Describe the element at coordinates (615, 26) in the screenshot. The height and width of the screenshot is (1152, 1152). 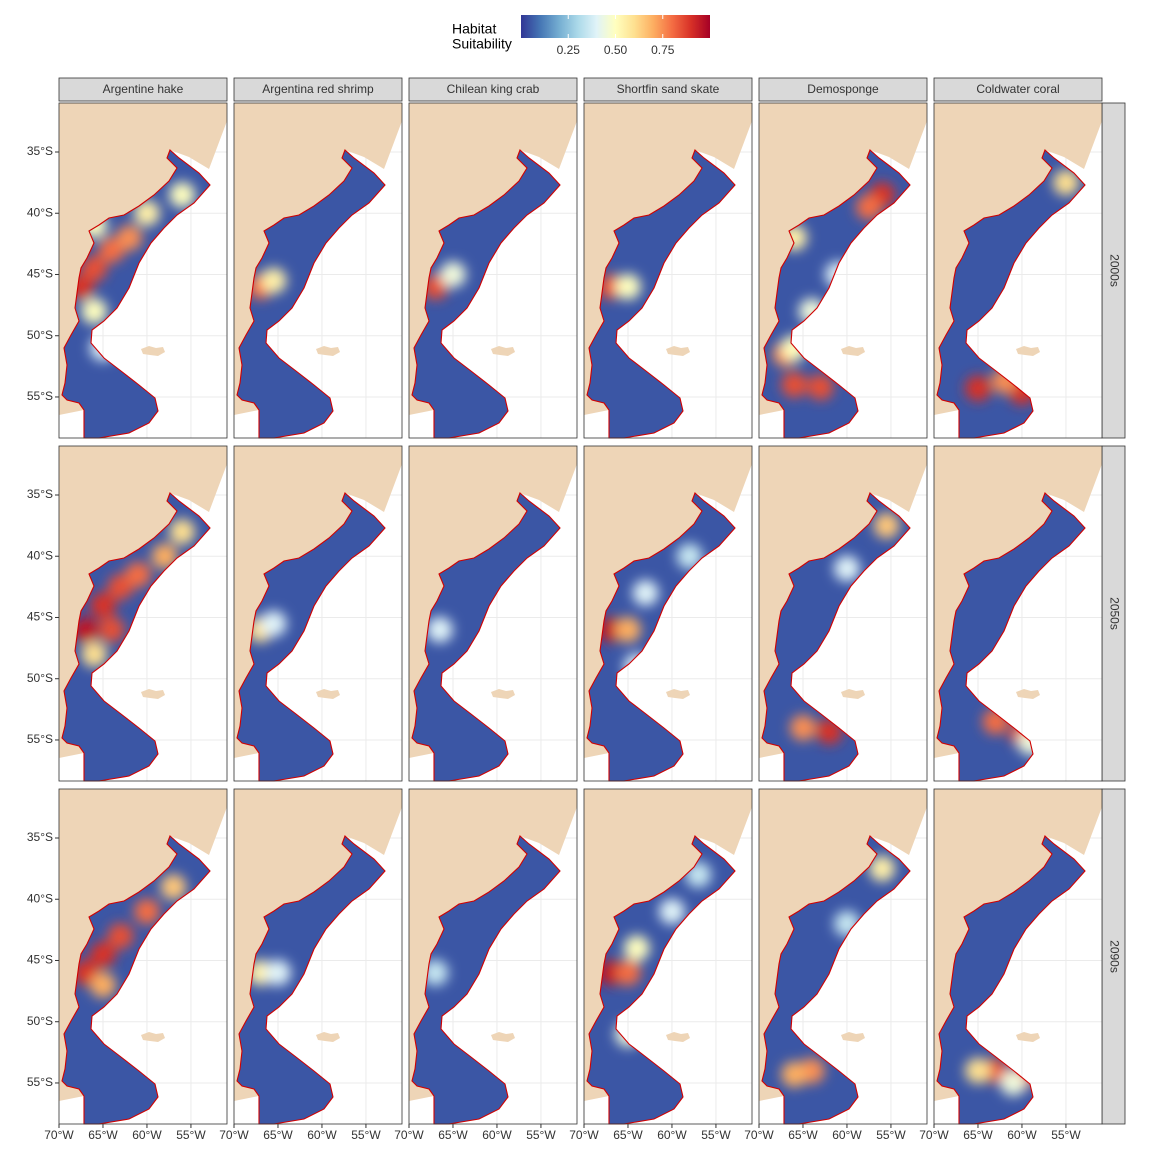
I see `legend-colorbar` at that location.